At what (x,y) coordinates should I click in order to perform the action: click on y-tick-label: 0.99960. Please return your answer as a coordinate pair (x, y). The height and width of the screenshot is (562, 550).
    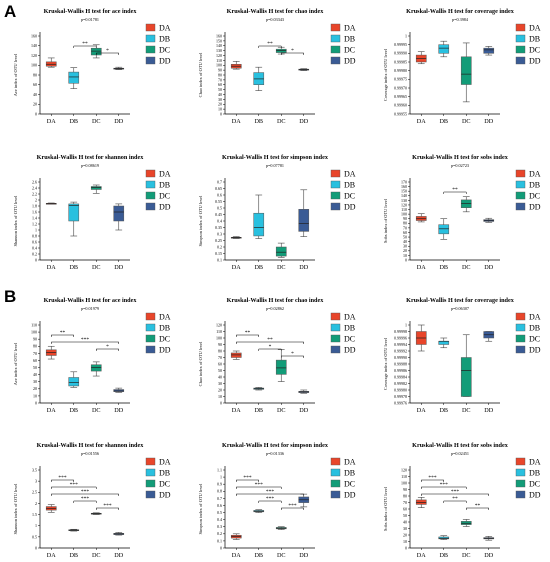
    Looking at the image, I should click on (400, 105).